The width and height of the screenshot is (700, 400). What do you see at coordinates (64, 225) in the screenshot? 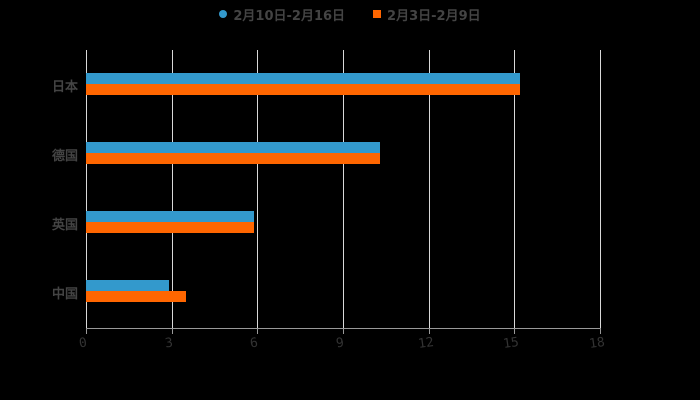
I see `y-category-label: 英国` at bounding box center [64, 225].